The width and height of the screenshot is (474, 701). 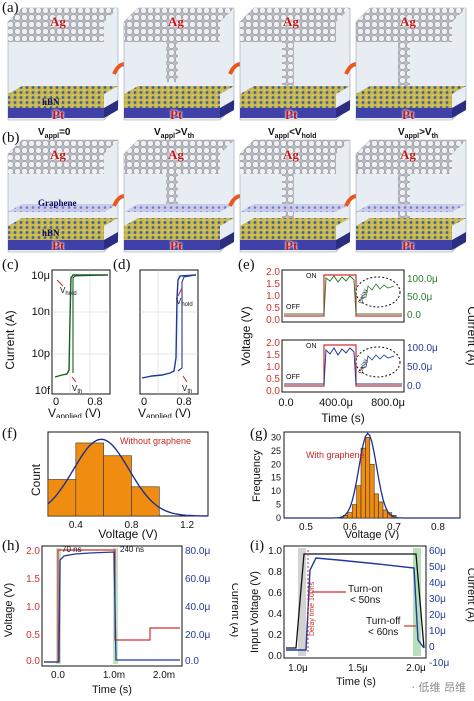 I want to click on chart-i-delay-label: Delay time 100ns, so click(x=312, y=608).